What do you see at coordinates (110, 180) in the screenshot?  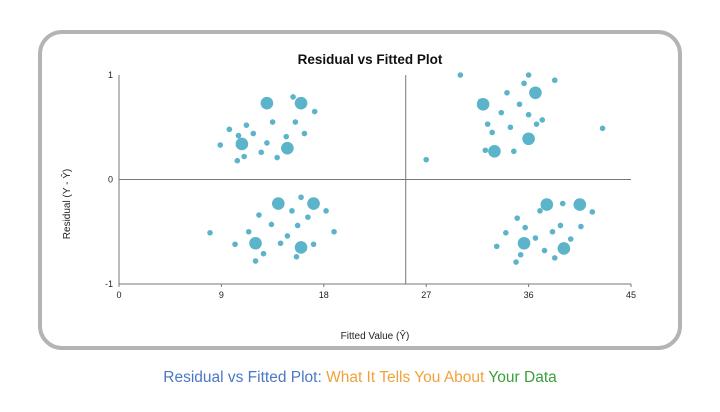 I see `y-tick-label: 0` at bounding box center [110, 180].